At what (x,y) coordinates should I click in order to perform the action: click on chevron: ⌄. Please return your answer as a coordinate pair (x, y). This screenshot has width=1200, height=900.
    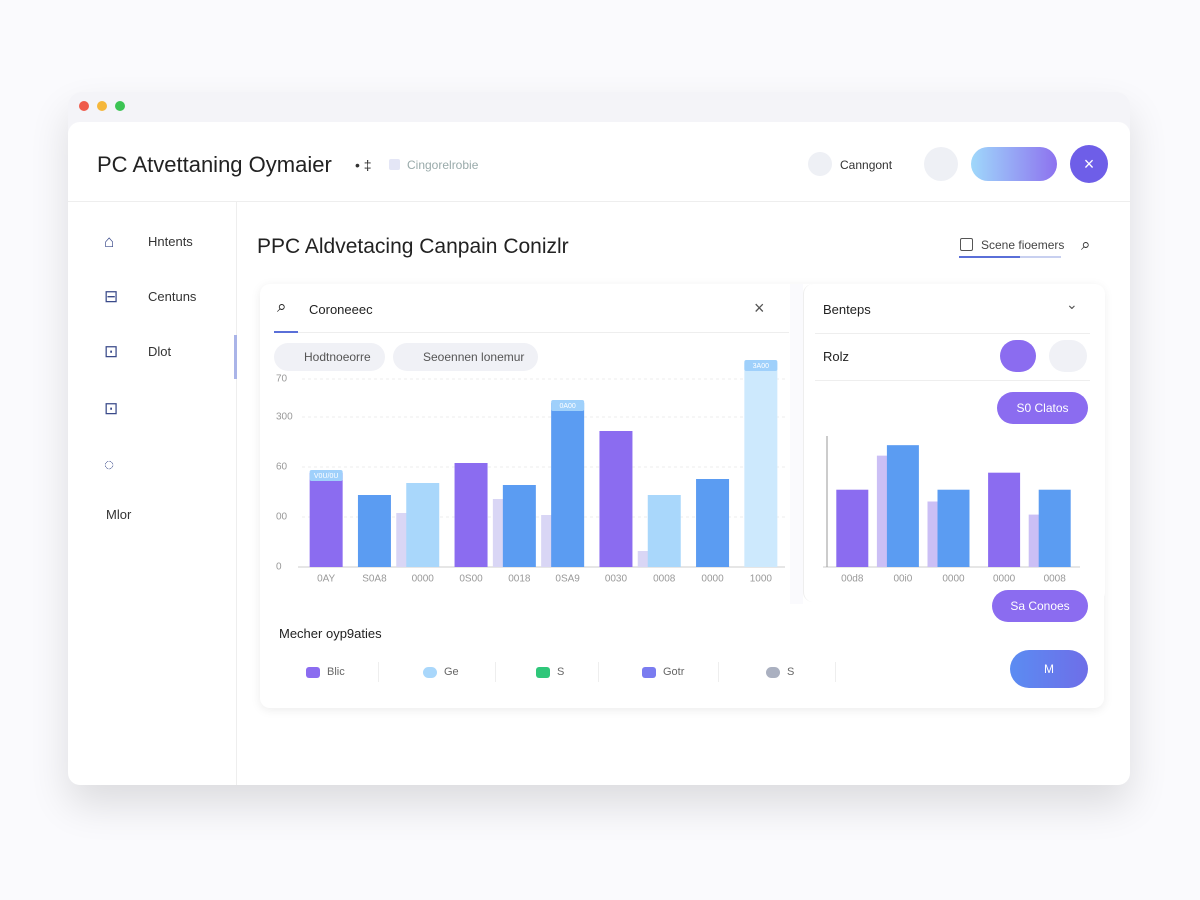
    Looking at the image, I should click on (1072, 304).